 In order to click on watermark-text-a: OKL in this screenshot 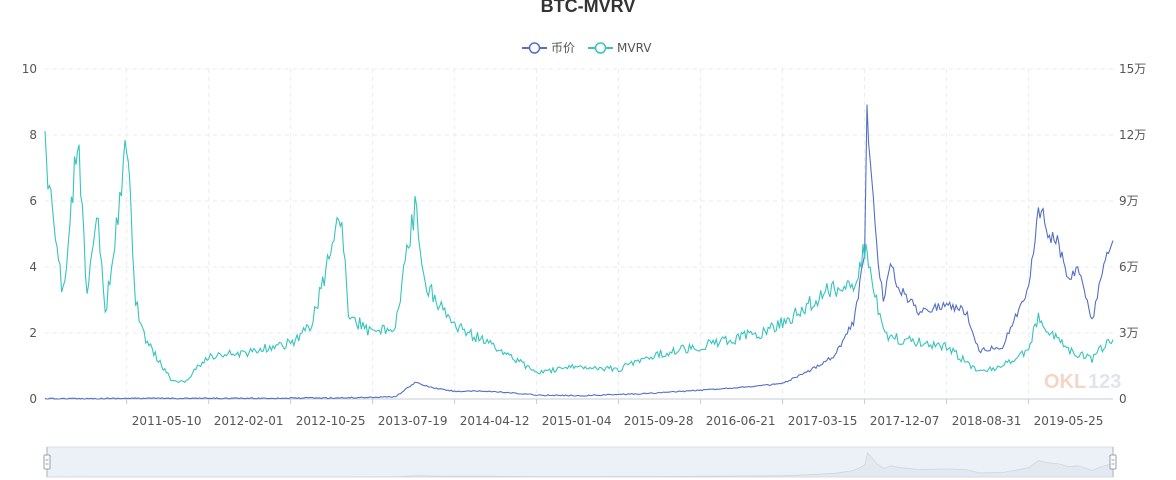, I will do `click(1065, 382)`.